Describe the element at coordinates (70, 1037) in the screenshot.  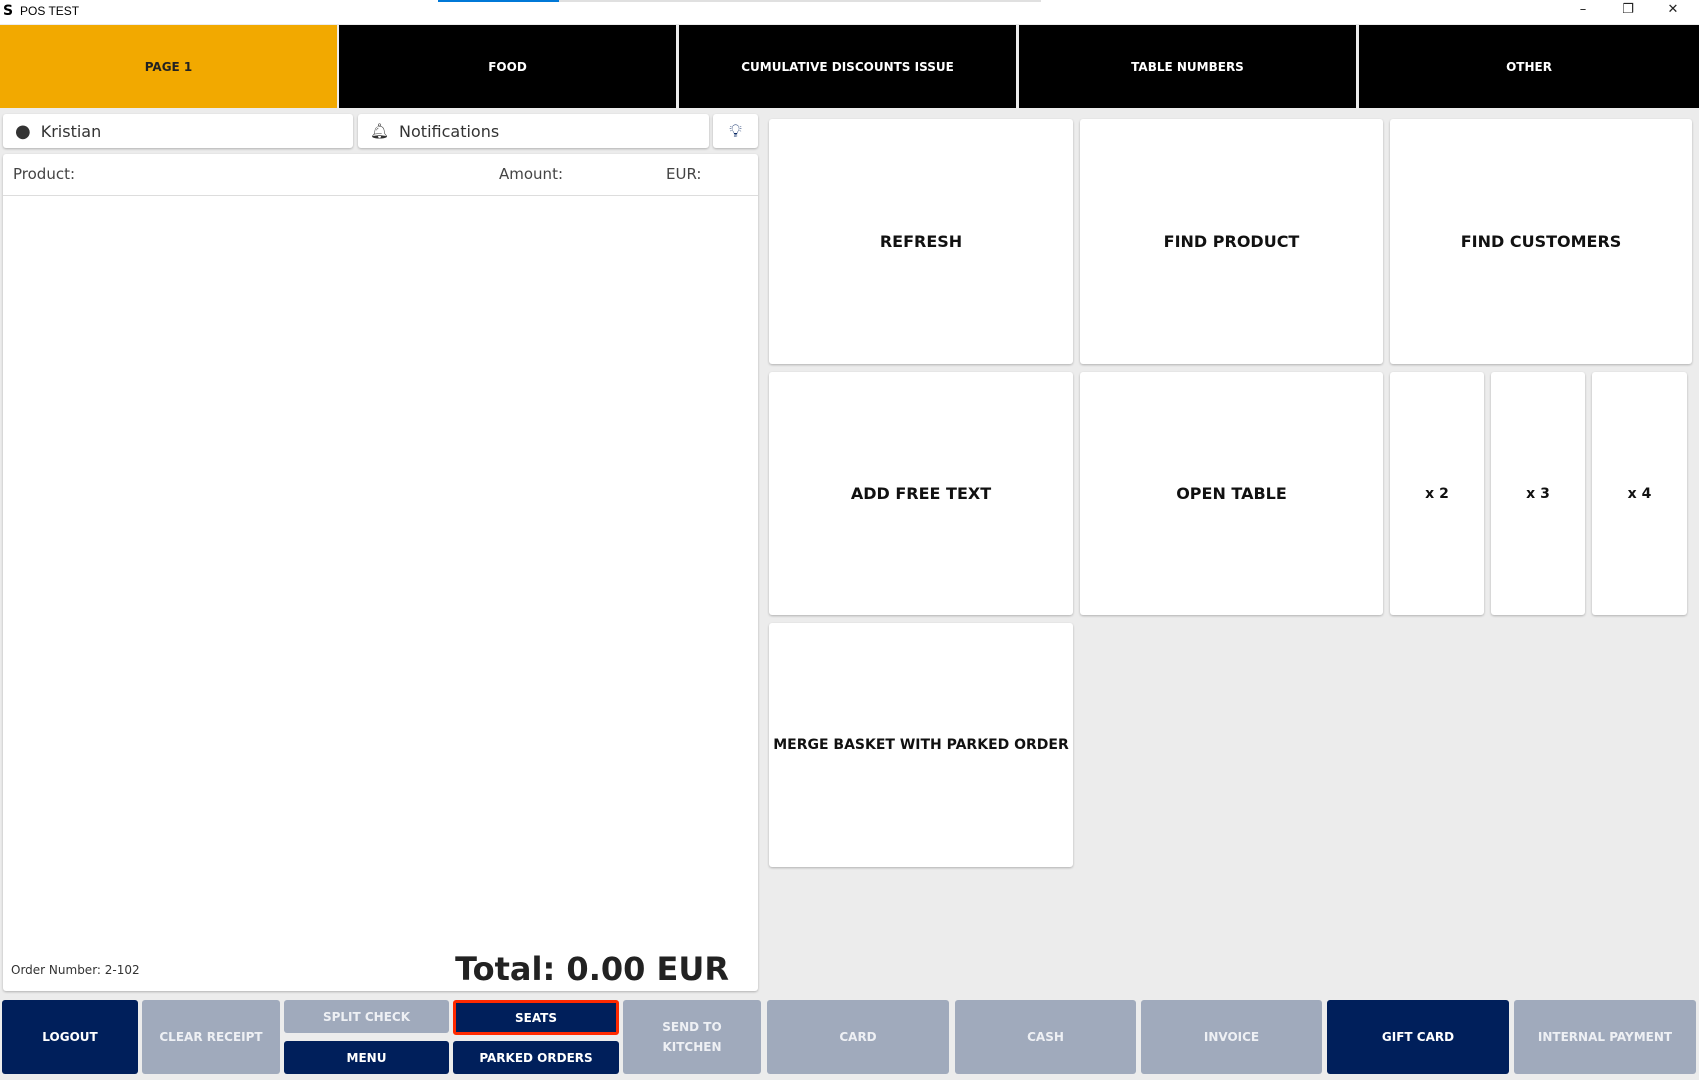
I see `logout-button: LOGOUT` at that location.